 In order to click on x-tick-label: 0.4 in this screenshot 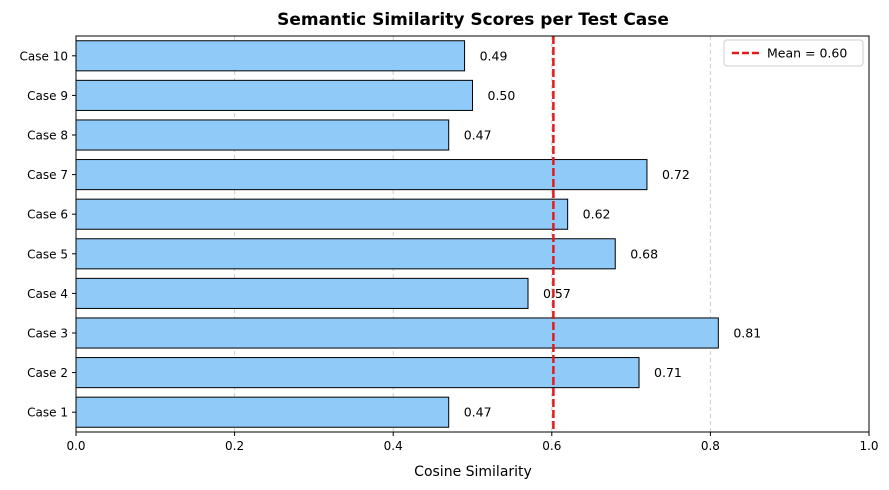, I will do `click(393, 446)`.